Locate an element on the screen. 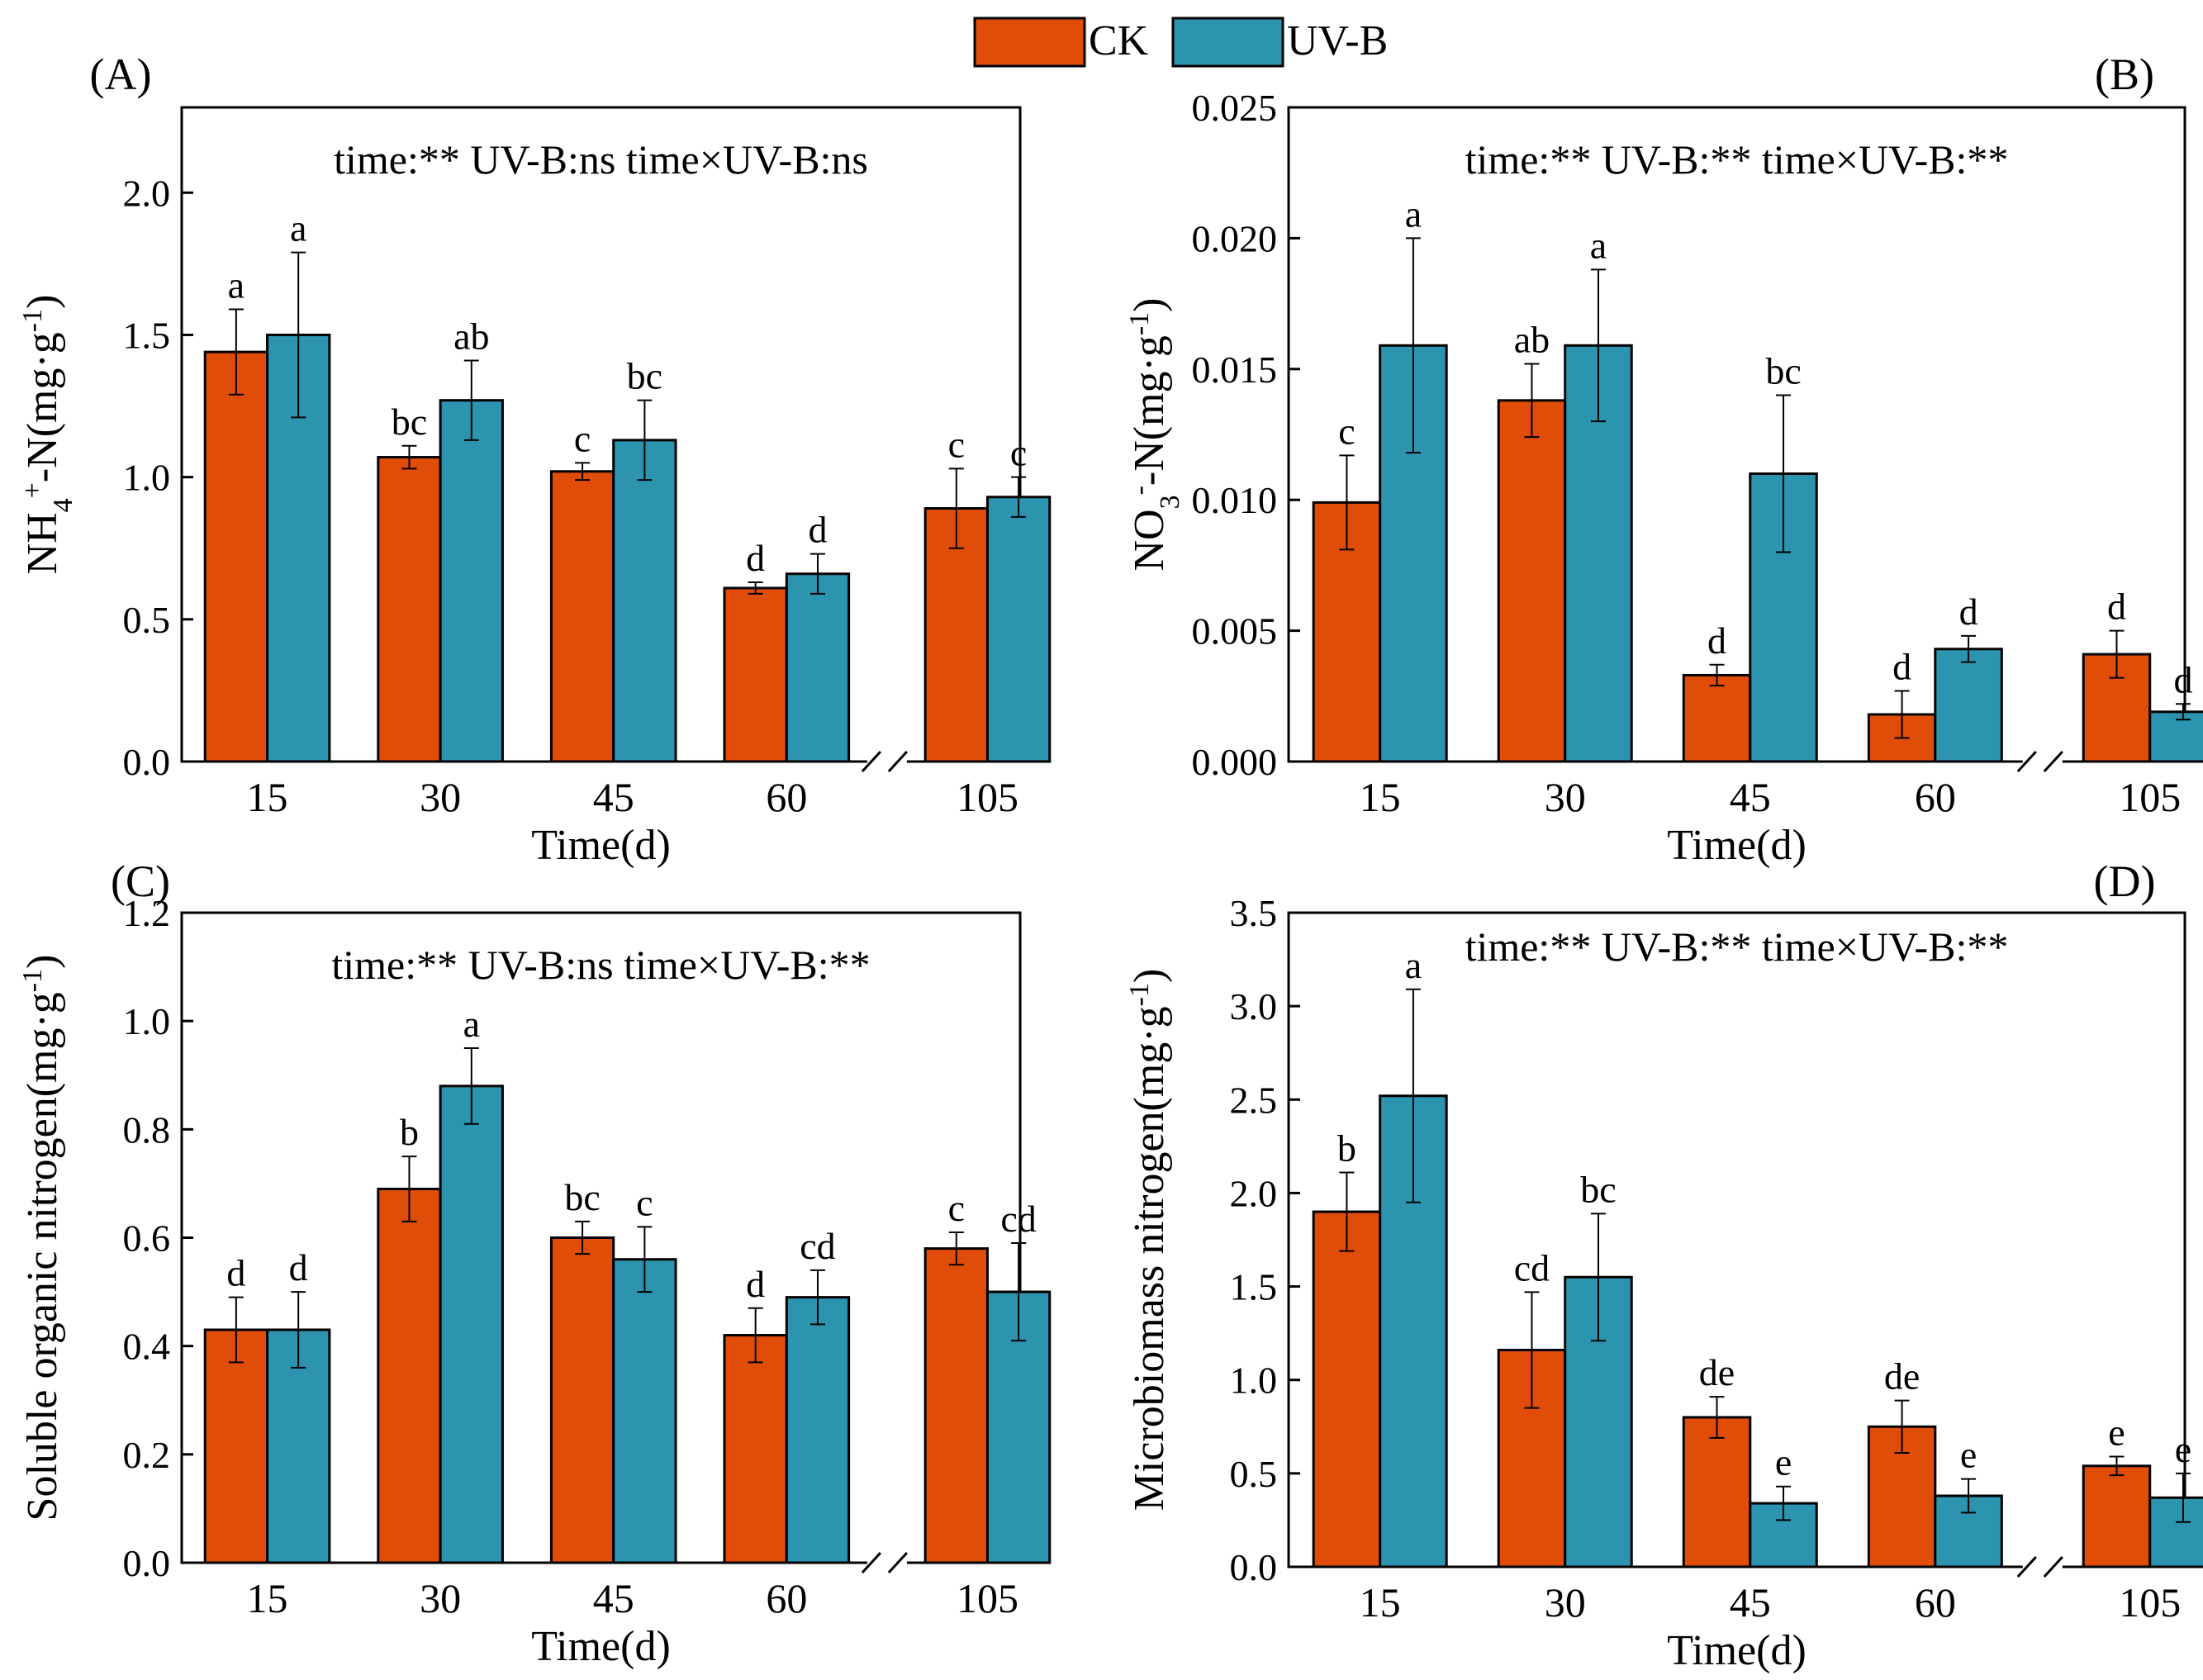 This screenshot has width=2203, height=1680. y-tick-label: 0.010 is located at coordinates (1235, 500).